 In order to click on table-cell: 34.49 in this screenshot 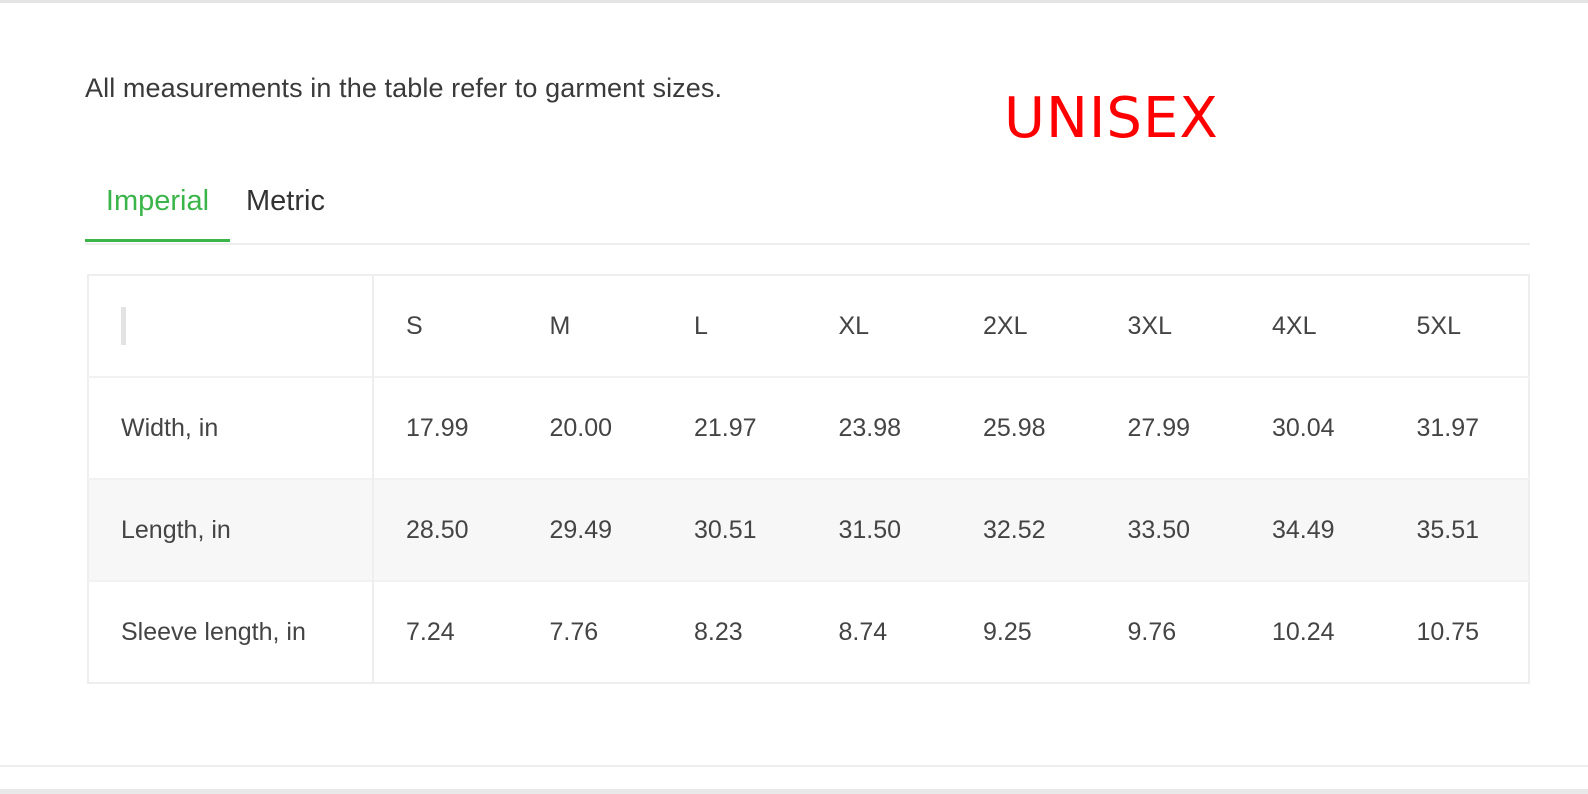, I will do `click(1312, 530)`.